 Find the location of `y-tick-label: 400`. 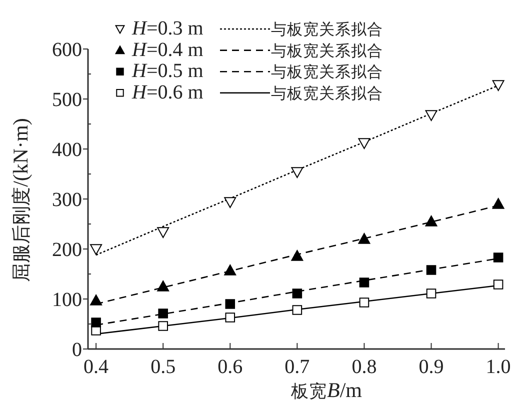

y-tick-label: 400 is located at coordinates (67, 150).